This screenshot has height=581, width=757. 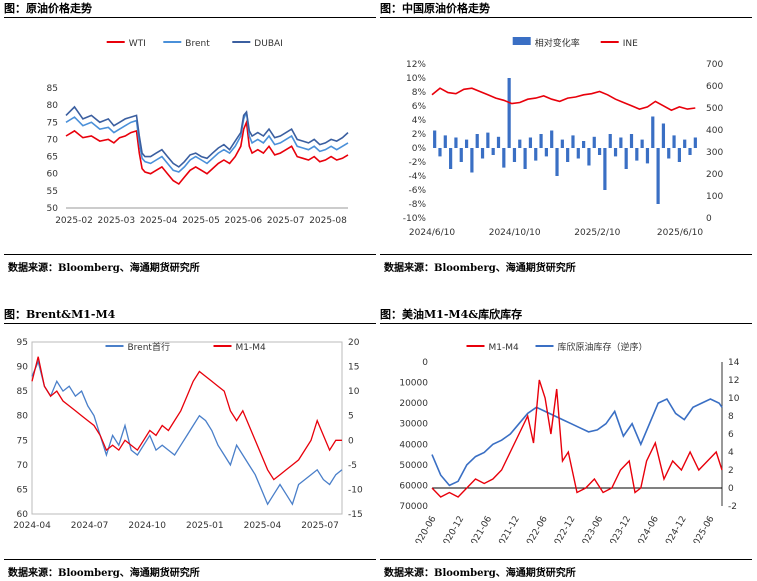 I want to click on y-tick-label: 4%, so click(x=419, y=121).